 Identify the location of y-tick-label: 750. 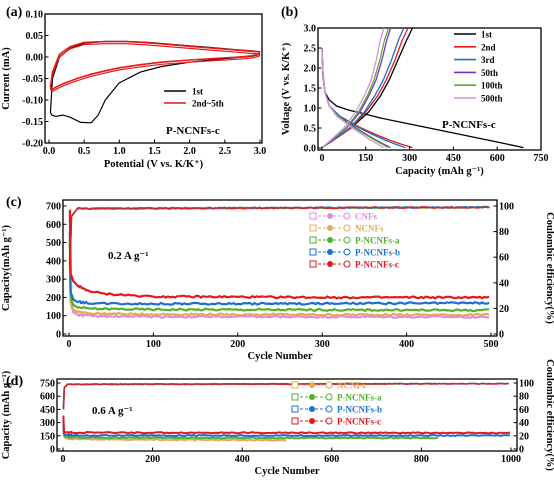
(47, 384).